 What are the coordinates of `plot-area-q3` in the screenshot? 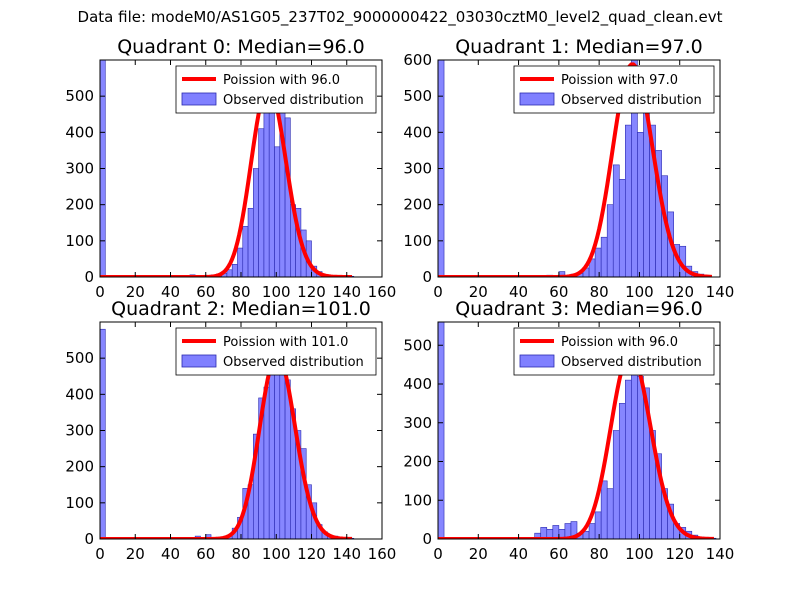 It's located at (577, 430).